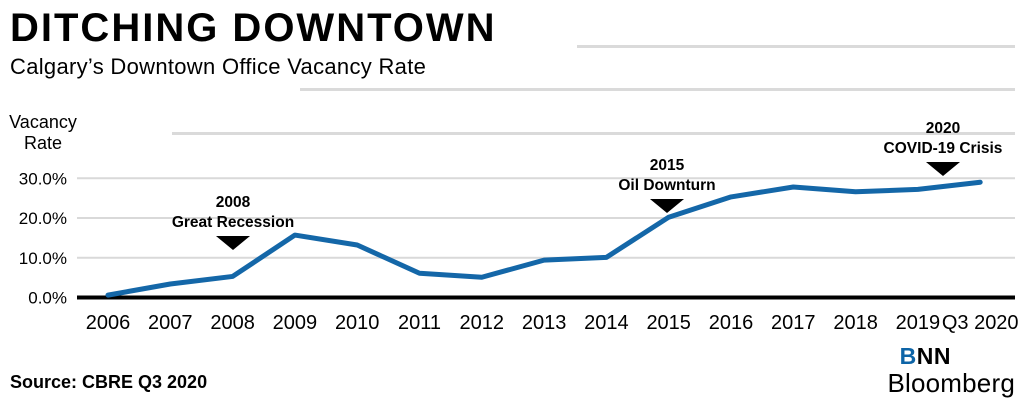 Image resolution: width=1022 pixels, height=409 pixels. What do you see at coordinates (43, 143) in the screenshot?
I see `y-axis-title-line2: Rate` at bounding box center [43, 143].